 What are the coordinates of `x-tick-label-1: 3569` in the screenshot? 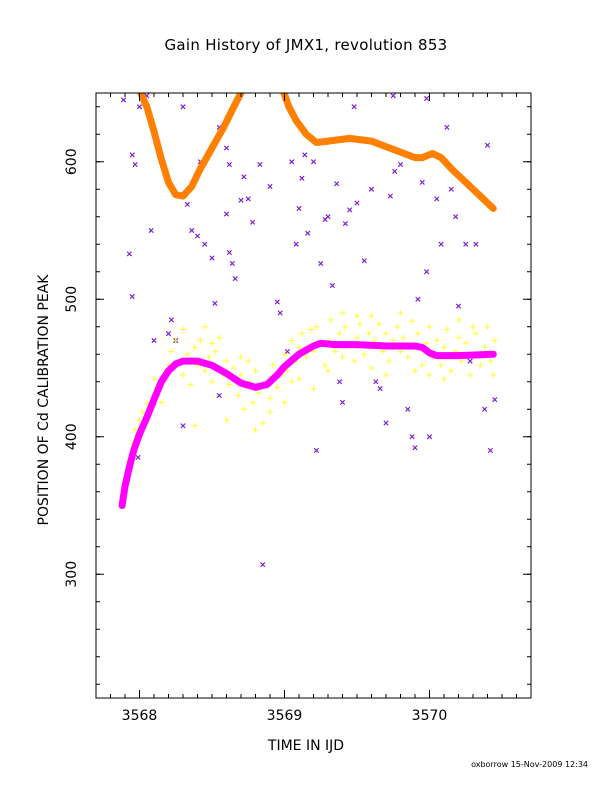 It's located at (285, 716).